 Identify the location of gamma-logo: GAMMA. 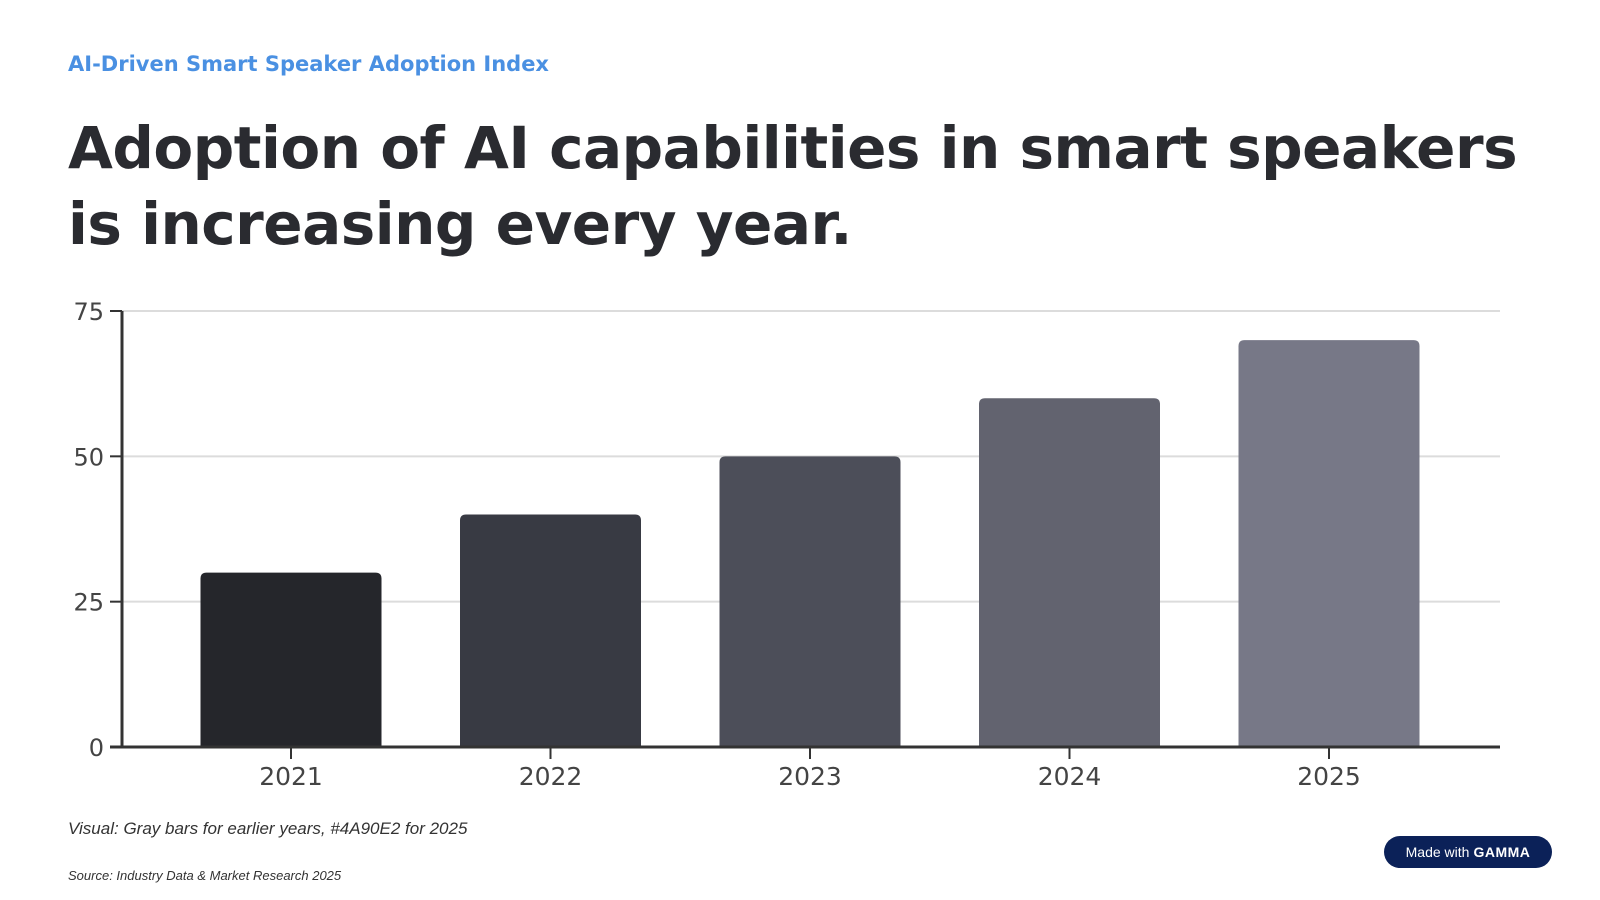
(1502, 852).